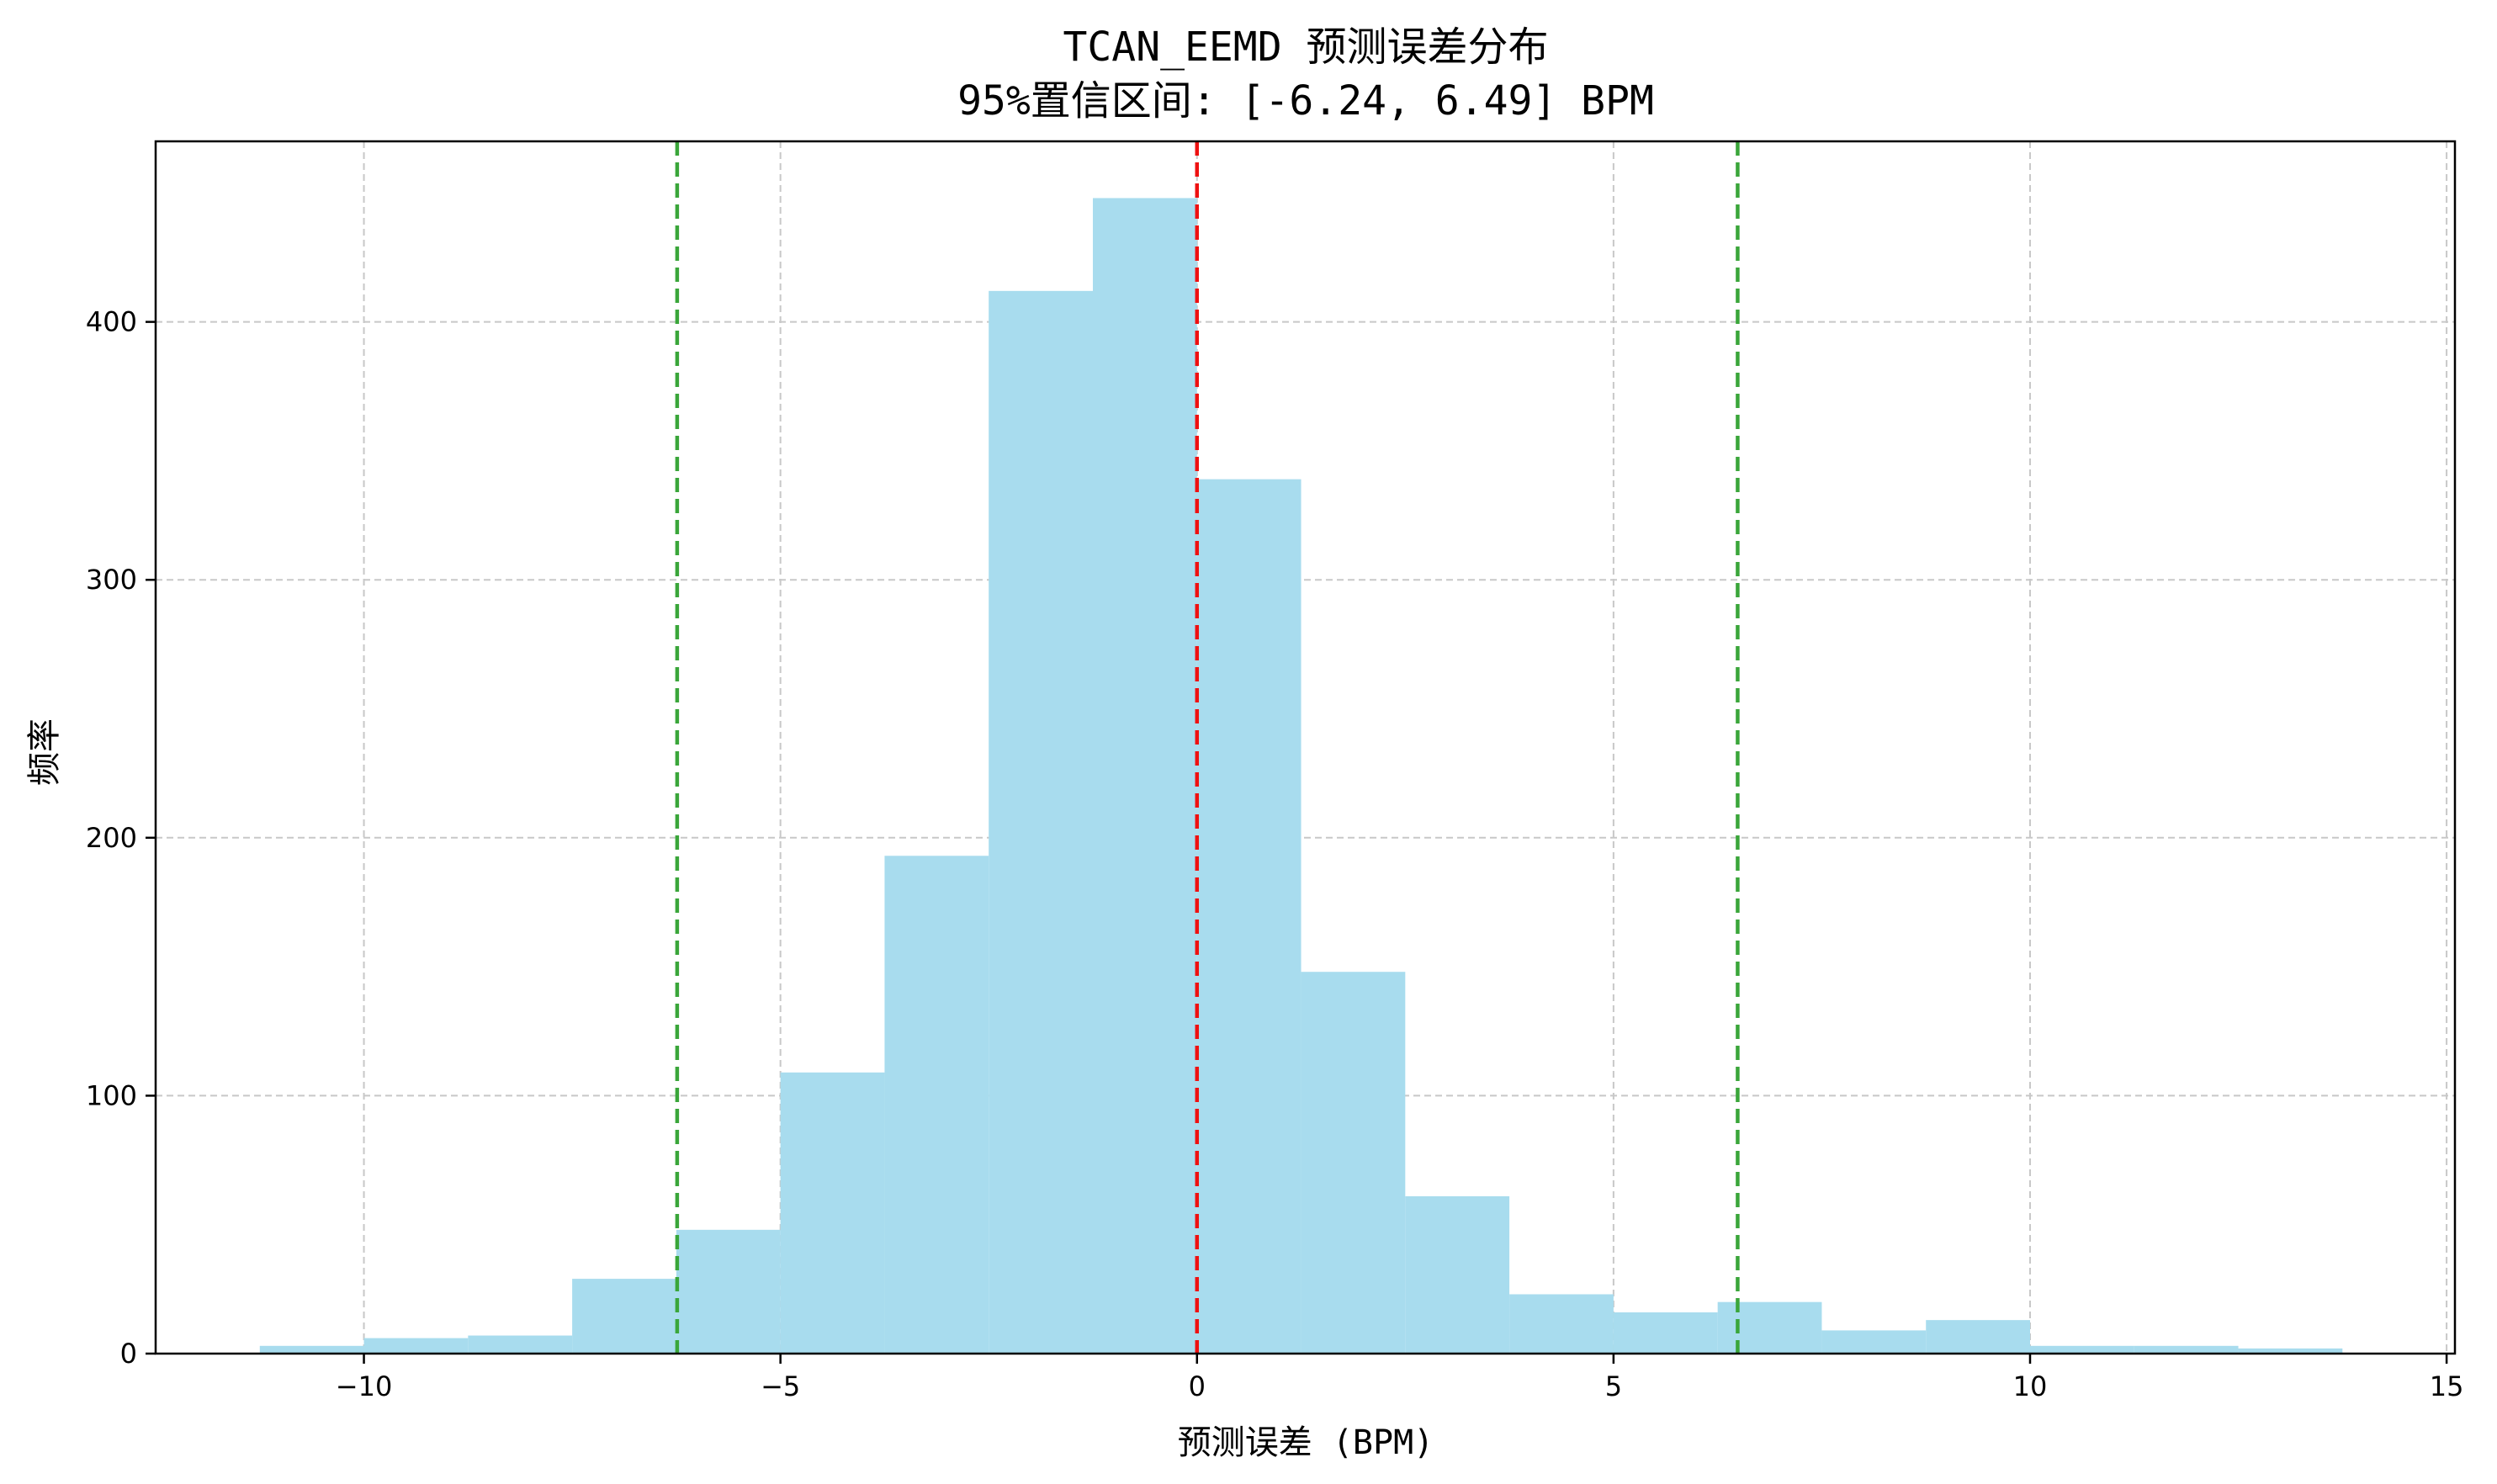  I want to click on chart-subtitle: 95%置信区间: [-6.24, 6.49] BPM, so click(1306, 101).